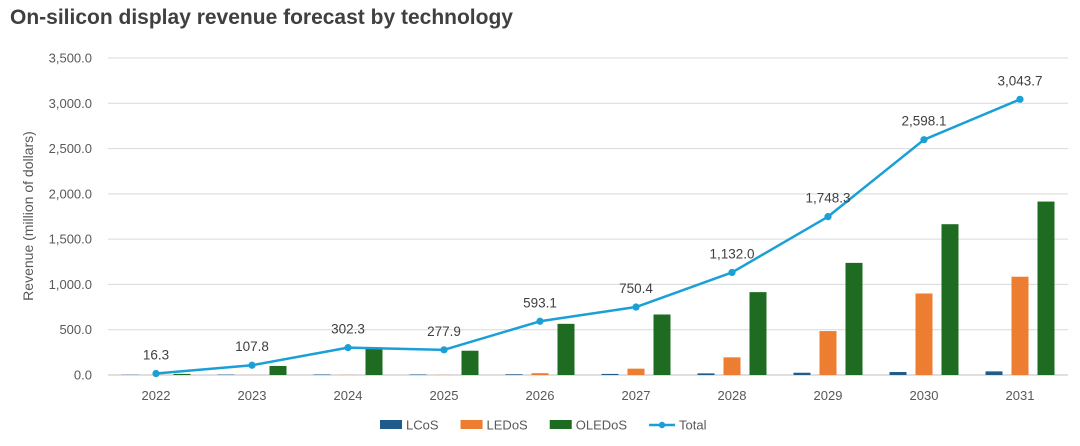  Describe the element at coordinates (662, 425) in the screenshot. I see `legend-marker` at that location.